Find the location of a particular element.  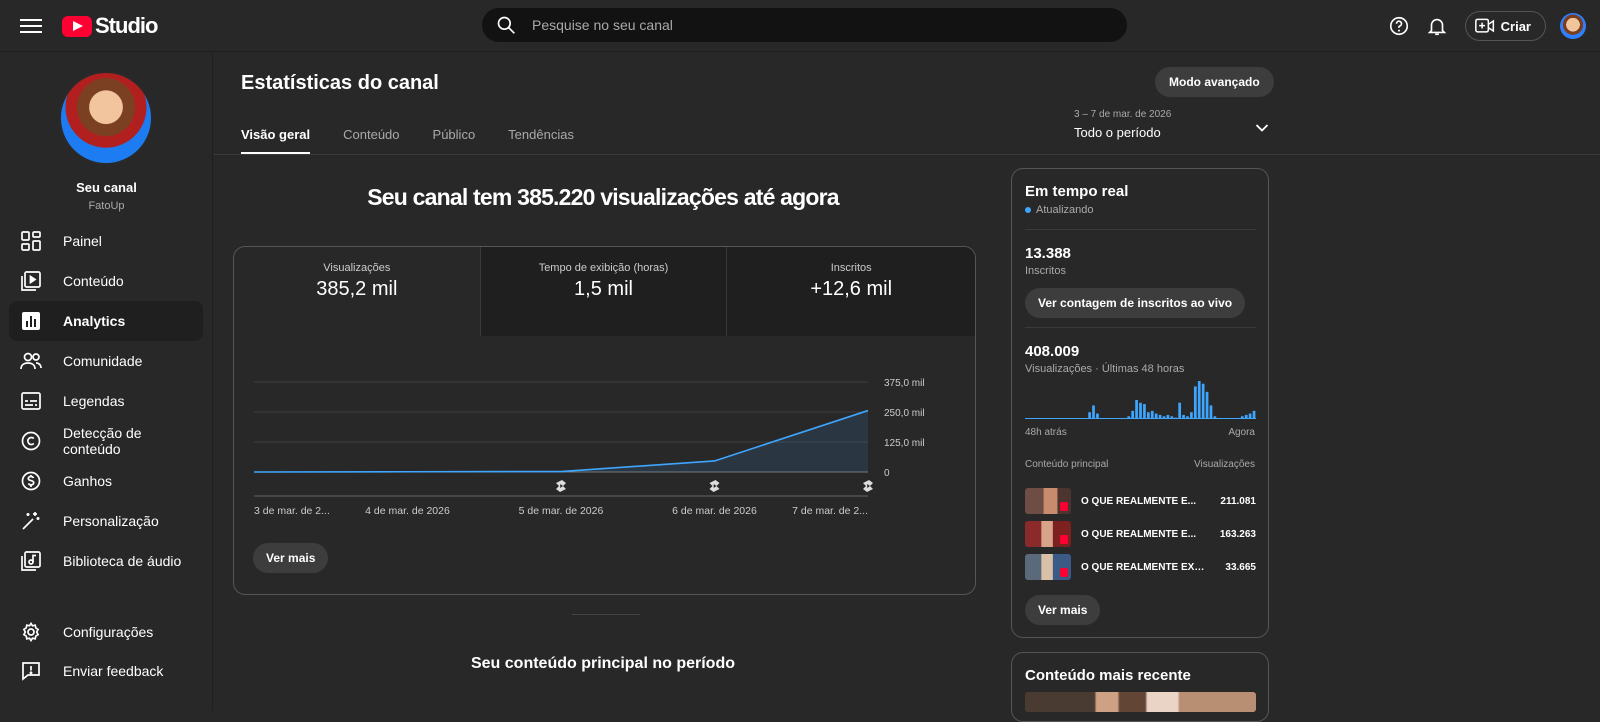

notifications-icon is located at coordinates (1437, 26).